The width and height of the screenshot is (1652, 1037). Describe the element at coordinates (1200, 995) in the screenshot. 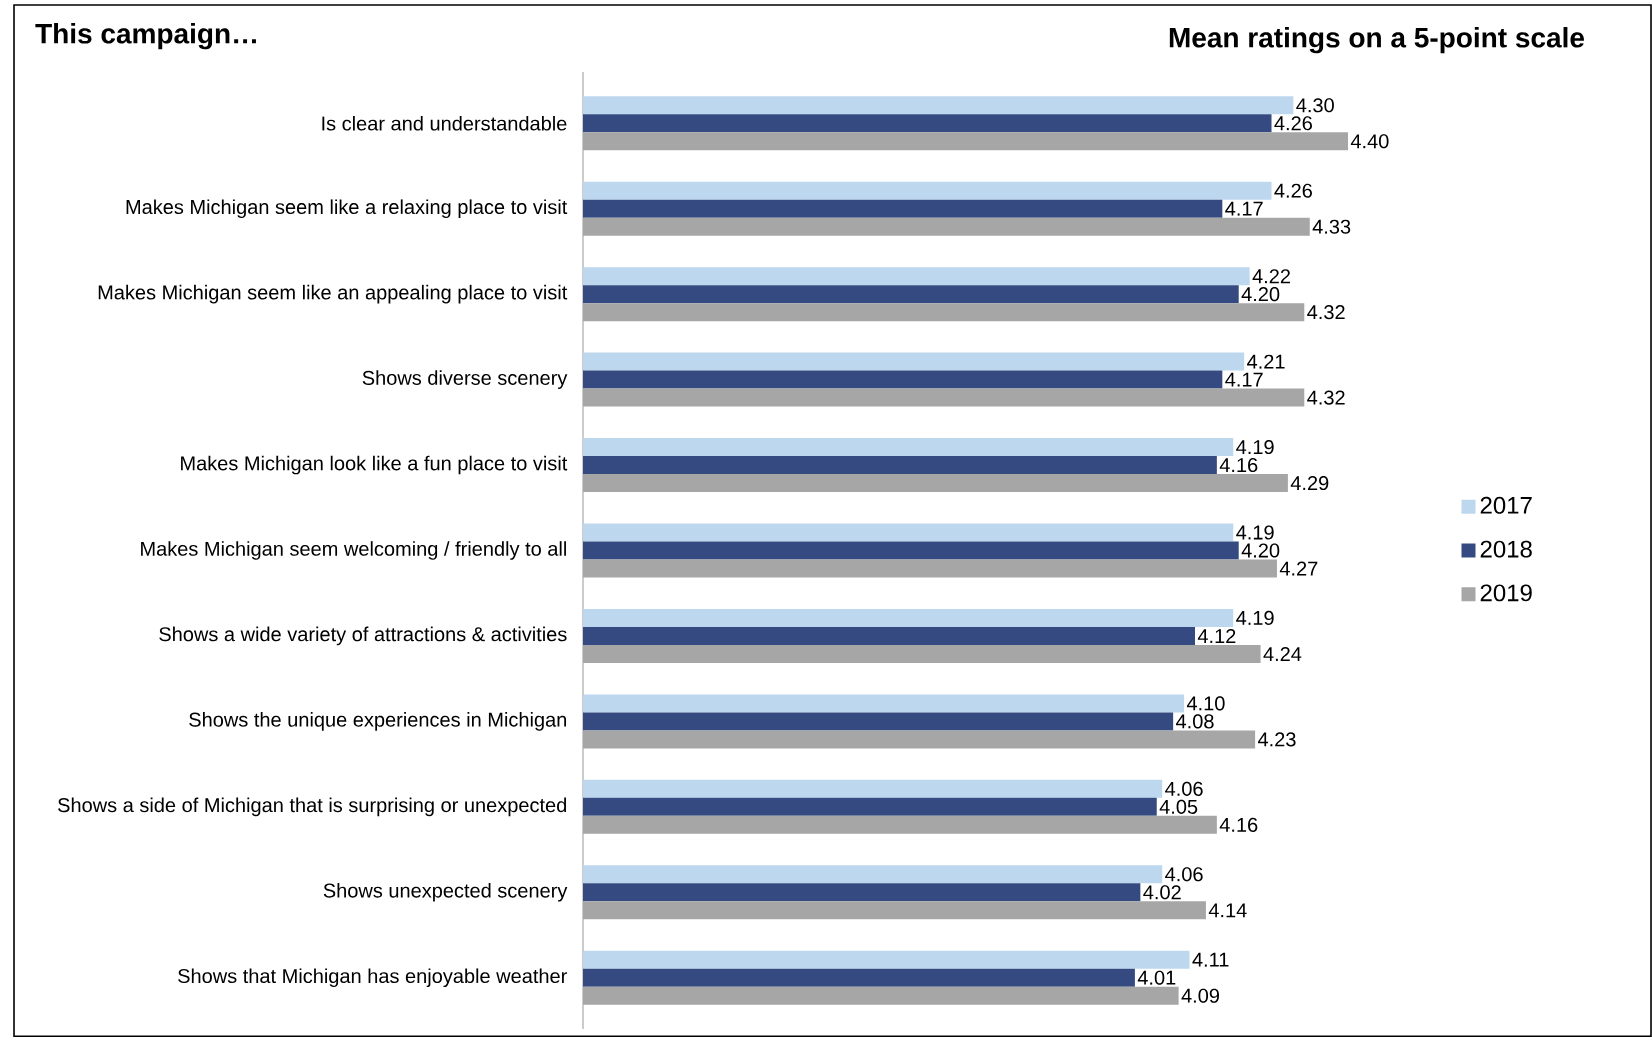

I see `data-label: 4.09` at that location.